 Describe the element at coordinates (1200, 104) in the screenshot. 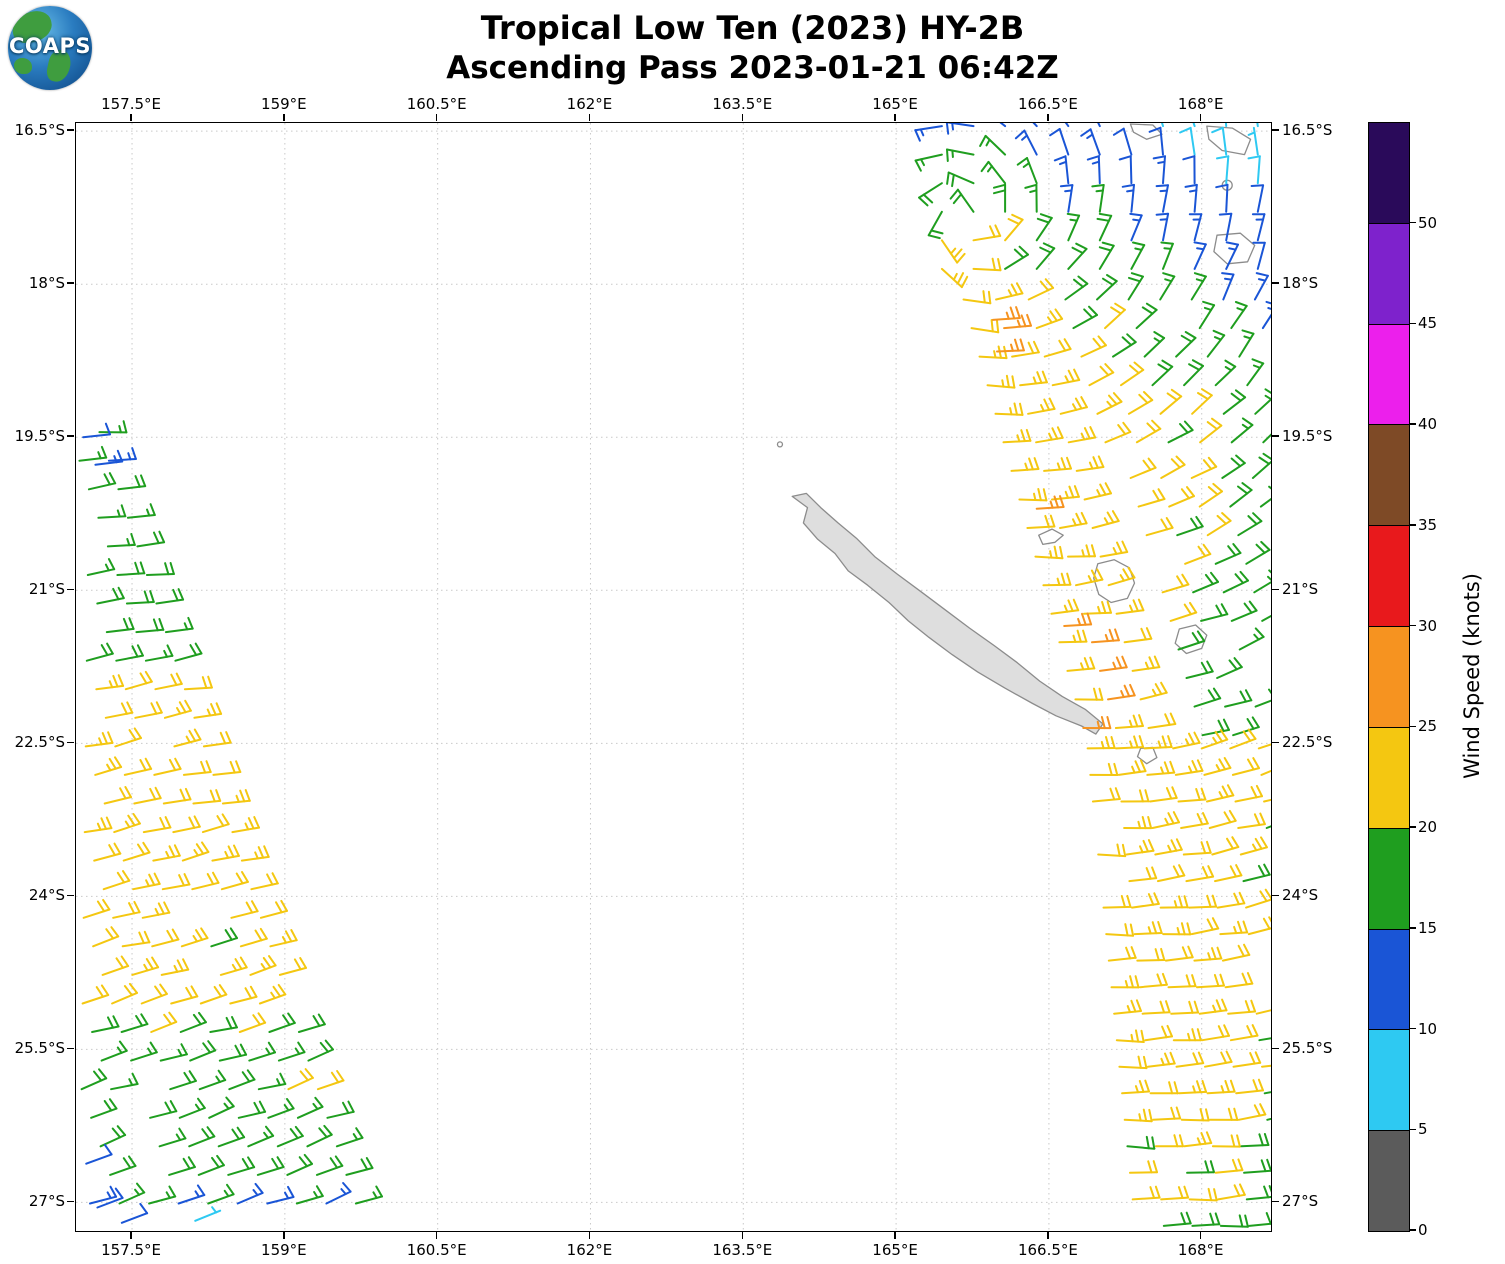

I see `x-tick-label-top: 168°E` at that location.